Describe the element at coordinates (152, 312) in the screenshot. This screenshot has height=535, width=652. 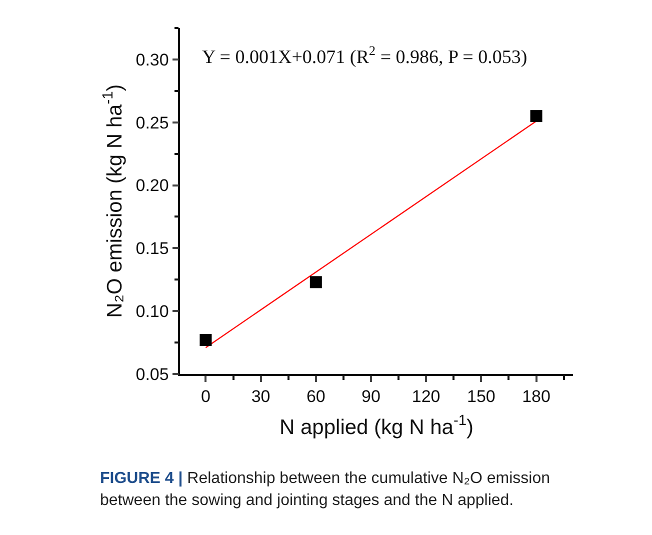
I see `y-tick-label: 0.10` at that location.